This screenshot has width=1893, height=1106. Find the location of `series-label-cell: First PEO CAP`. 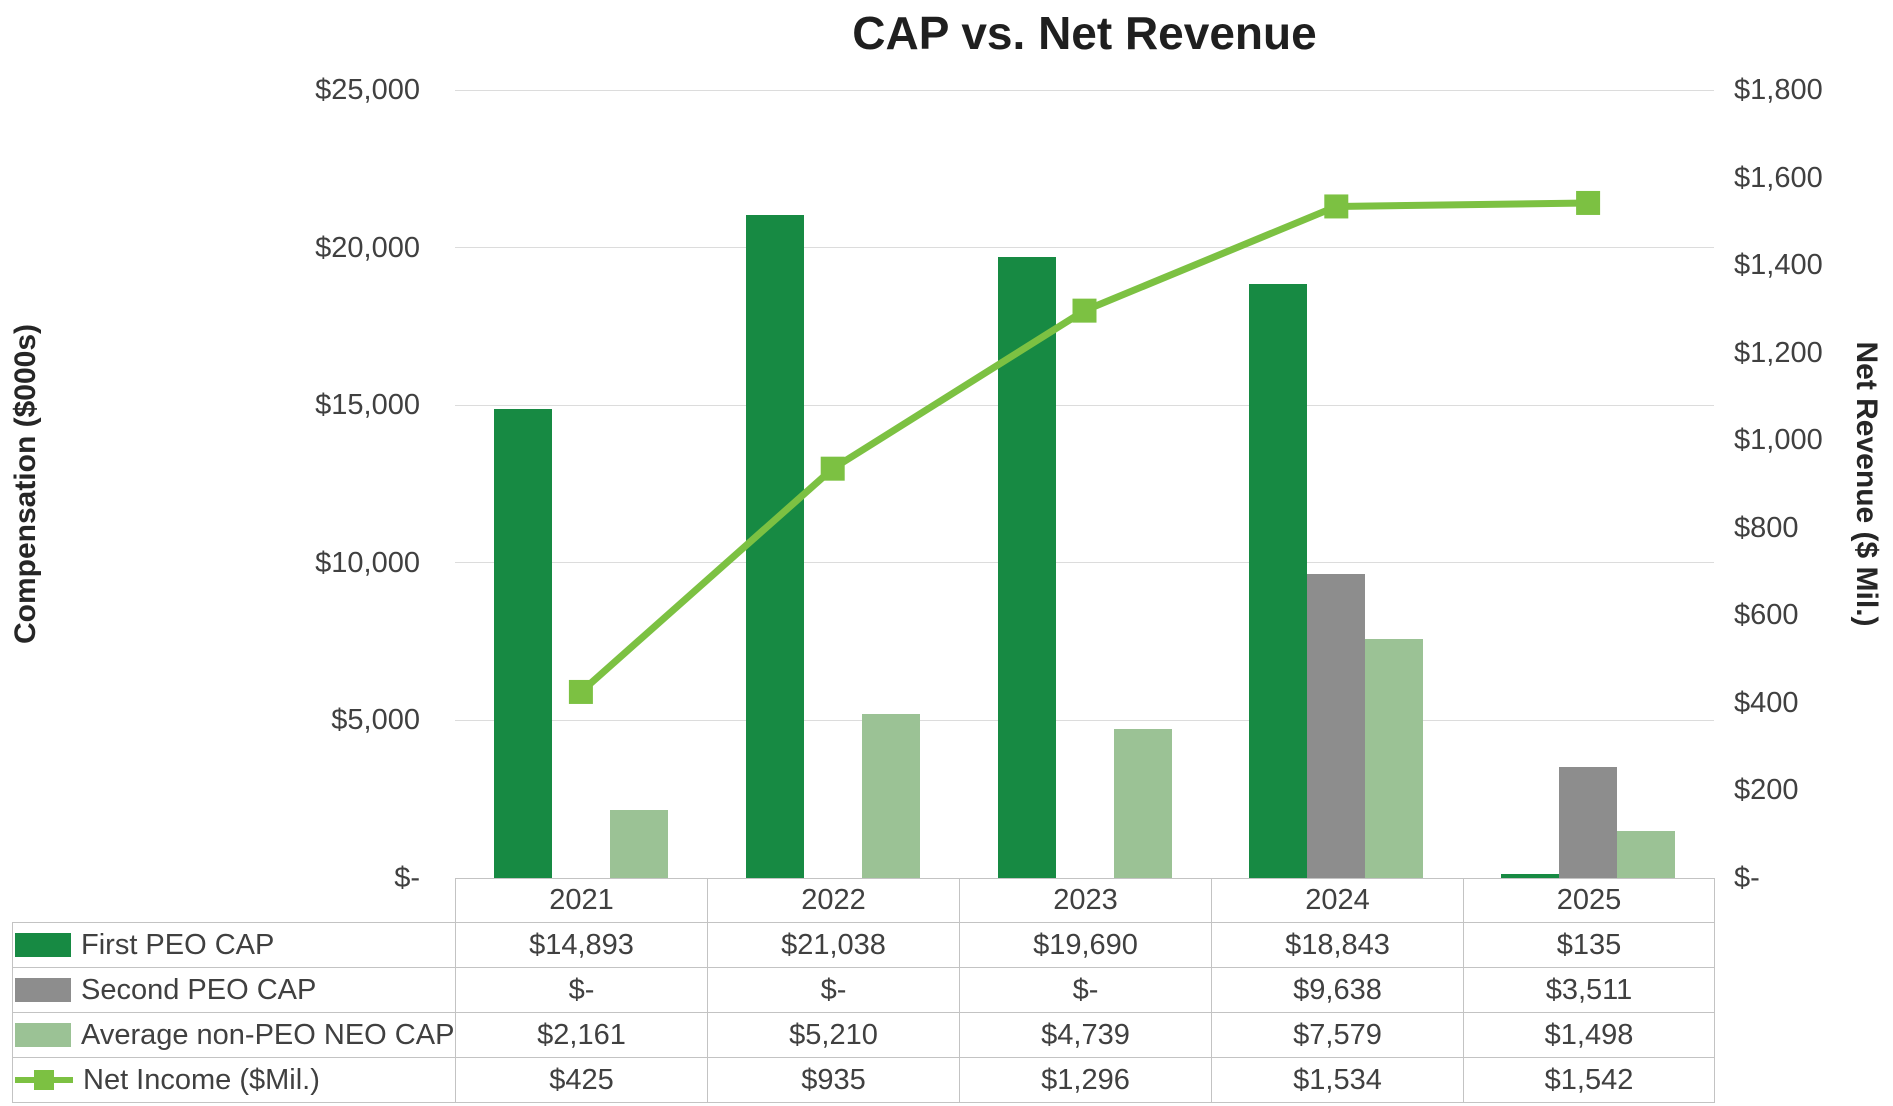

series-label-cell: First PEO CAP is located at coordinates (234, 945).